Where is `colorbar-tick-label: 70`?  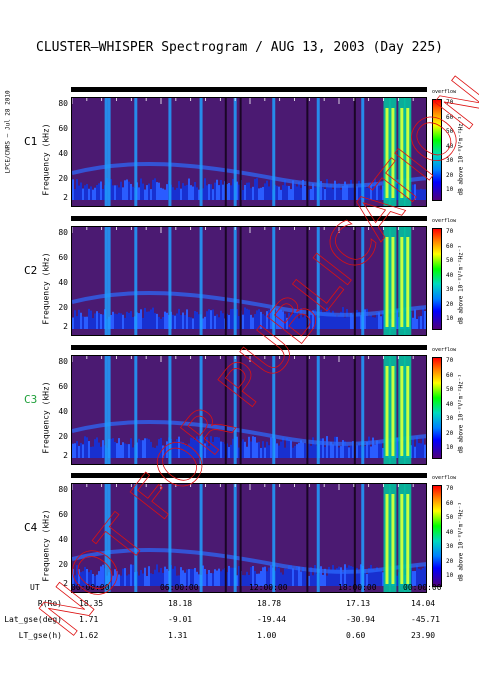
colorbar-tick-label: 70 is located at coordinates (450, 102).